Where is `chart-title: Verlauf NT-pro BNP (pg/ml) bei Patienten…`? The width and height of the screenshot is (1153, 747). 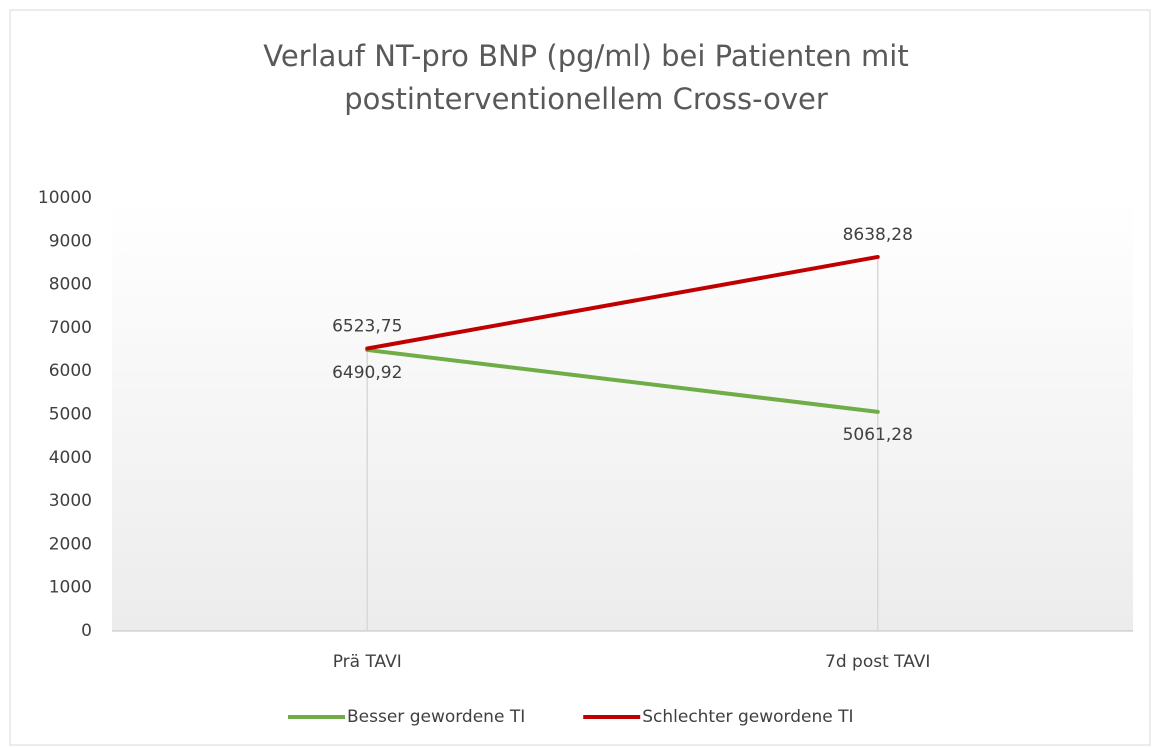 chart-title: Verlauf NT-pro BNP (pg/ml) bei Patienten… is located at coordinates (586, 56).